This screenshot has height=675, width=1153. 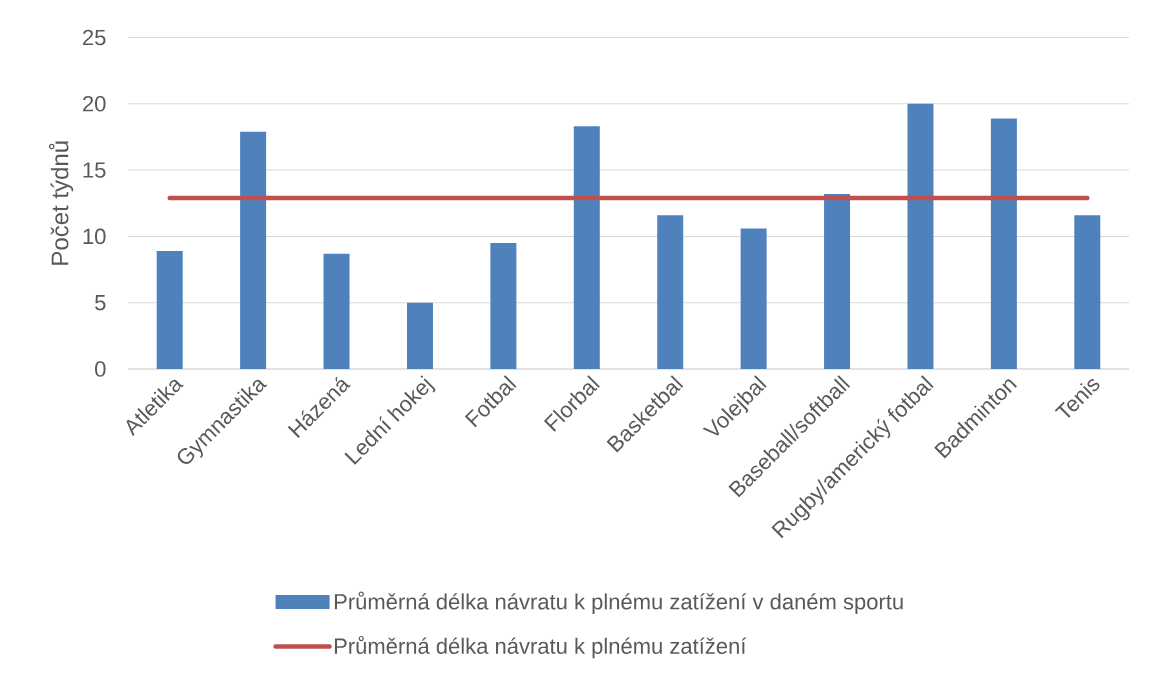 I want to click on y-axis-title: Počet týdnů, so click(x=61, y=203).